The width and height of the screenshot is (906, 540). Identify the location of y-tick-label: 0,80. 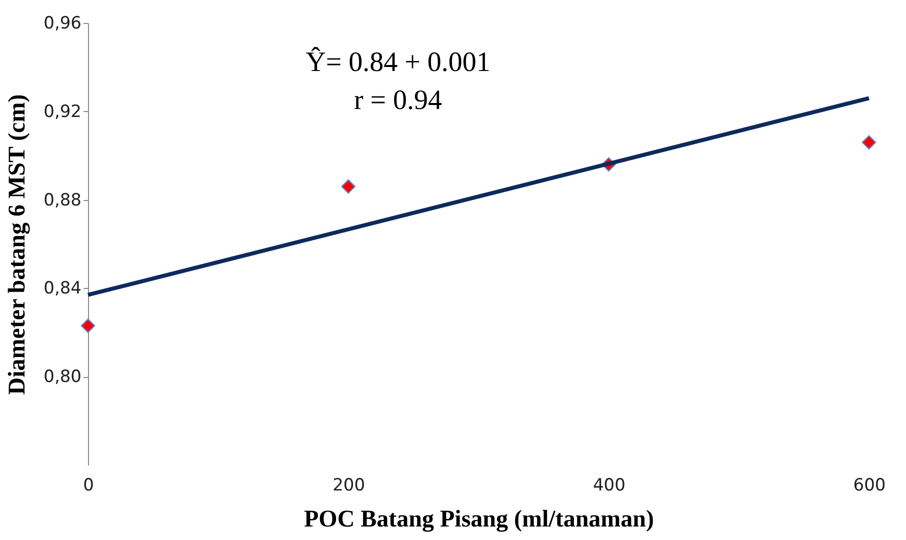
(63, 377).